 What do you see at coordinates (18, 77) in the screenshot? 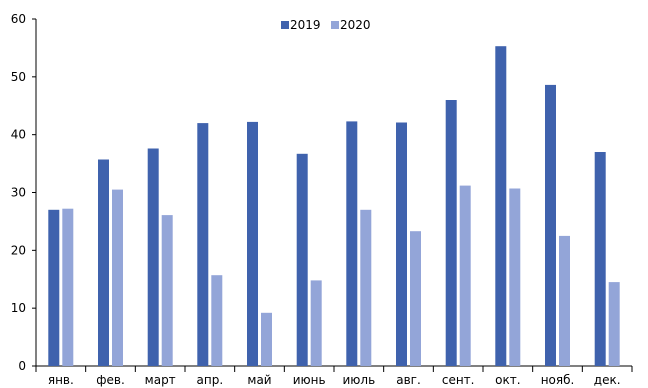
I see `y-tick-label: 50` at bounding box center [18, 77].